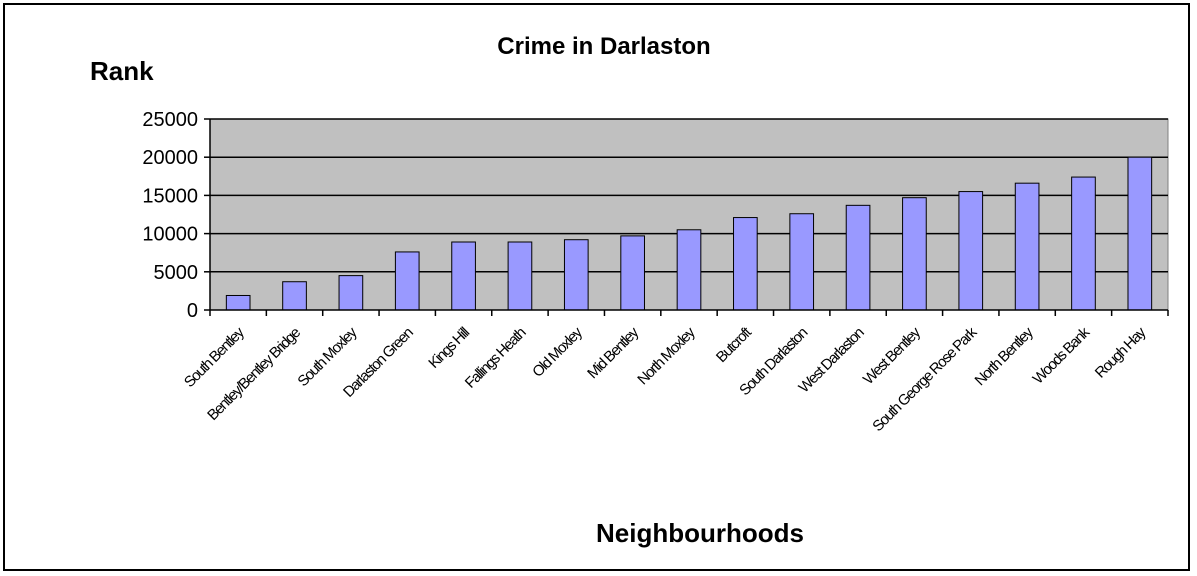  Describe the element at coordinates (122, 71) in the screenshot. I see `y-axis-title: Rank` at that location.